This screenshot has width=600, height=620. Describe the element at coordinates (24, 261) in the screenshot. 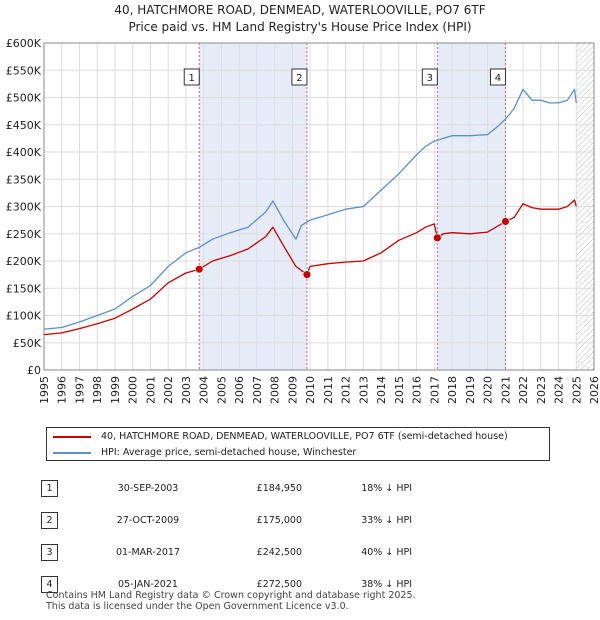

I see `y-tick-label: £200K` at that location.